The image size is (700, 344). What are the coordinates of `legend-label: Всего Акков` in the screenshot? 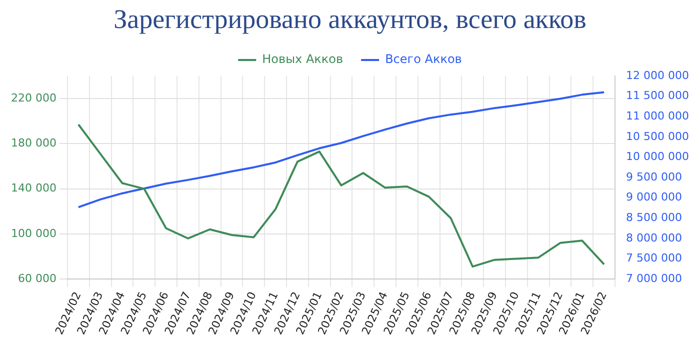 It's located at (423, 59).